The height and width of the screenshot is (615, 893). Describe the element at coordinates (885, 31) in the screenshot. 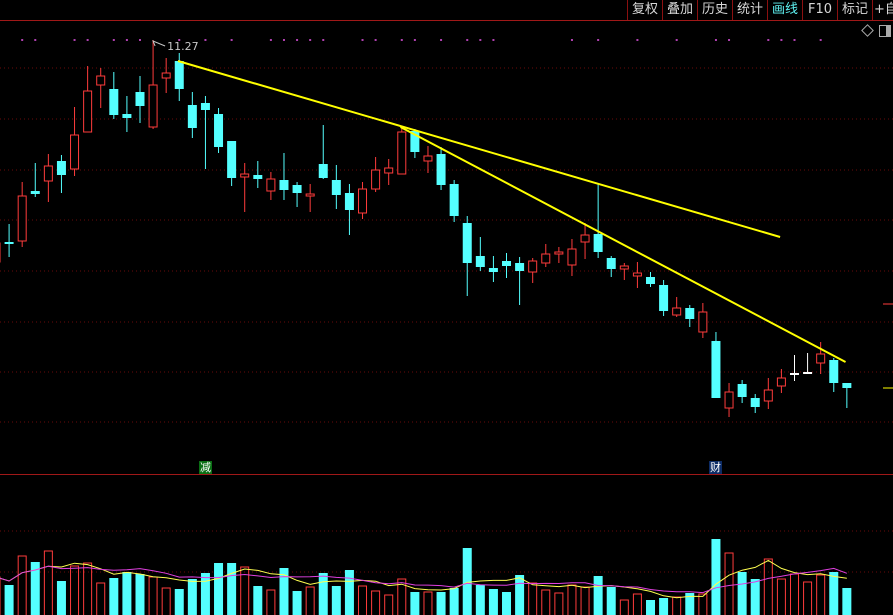

I see `panel-toggle-icon` at that location.